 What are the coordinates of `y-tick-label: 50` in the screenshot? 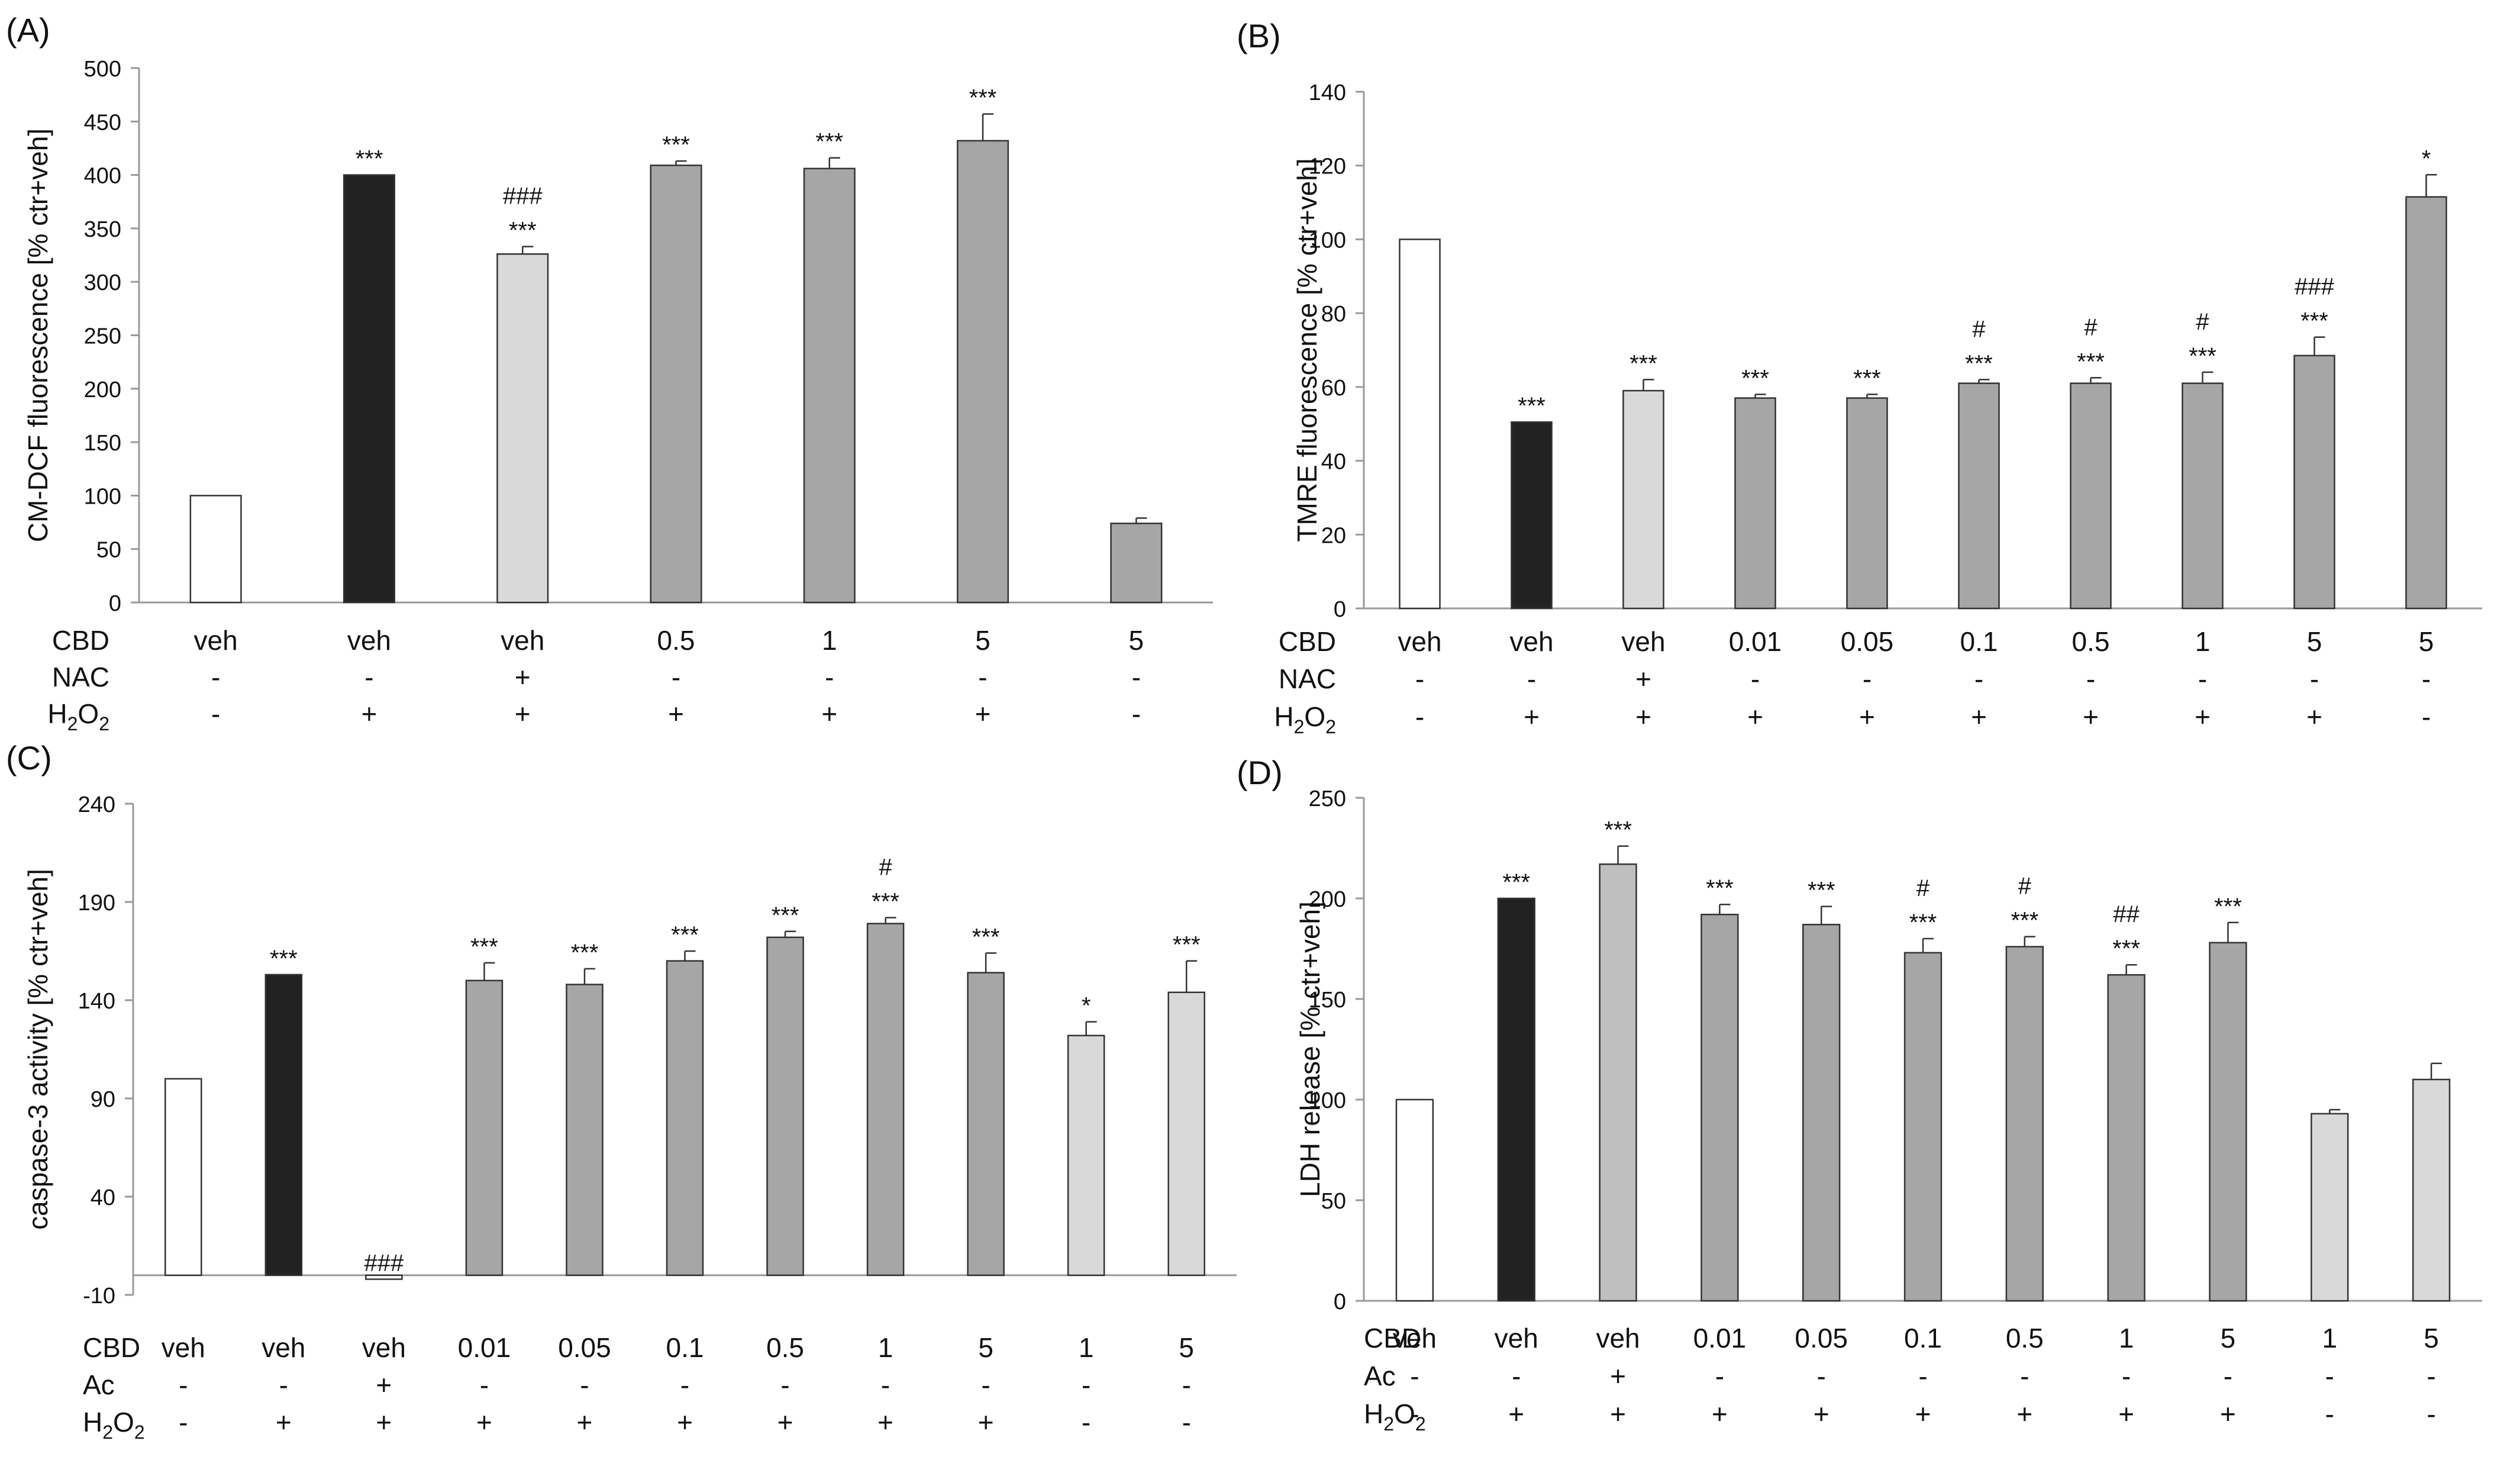 It's located at (108, 550).